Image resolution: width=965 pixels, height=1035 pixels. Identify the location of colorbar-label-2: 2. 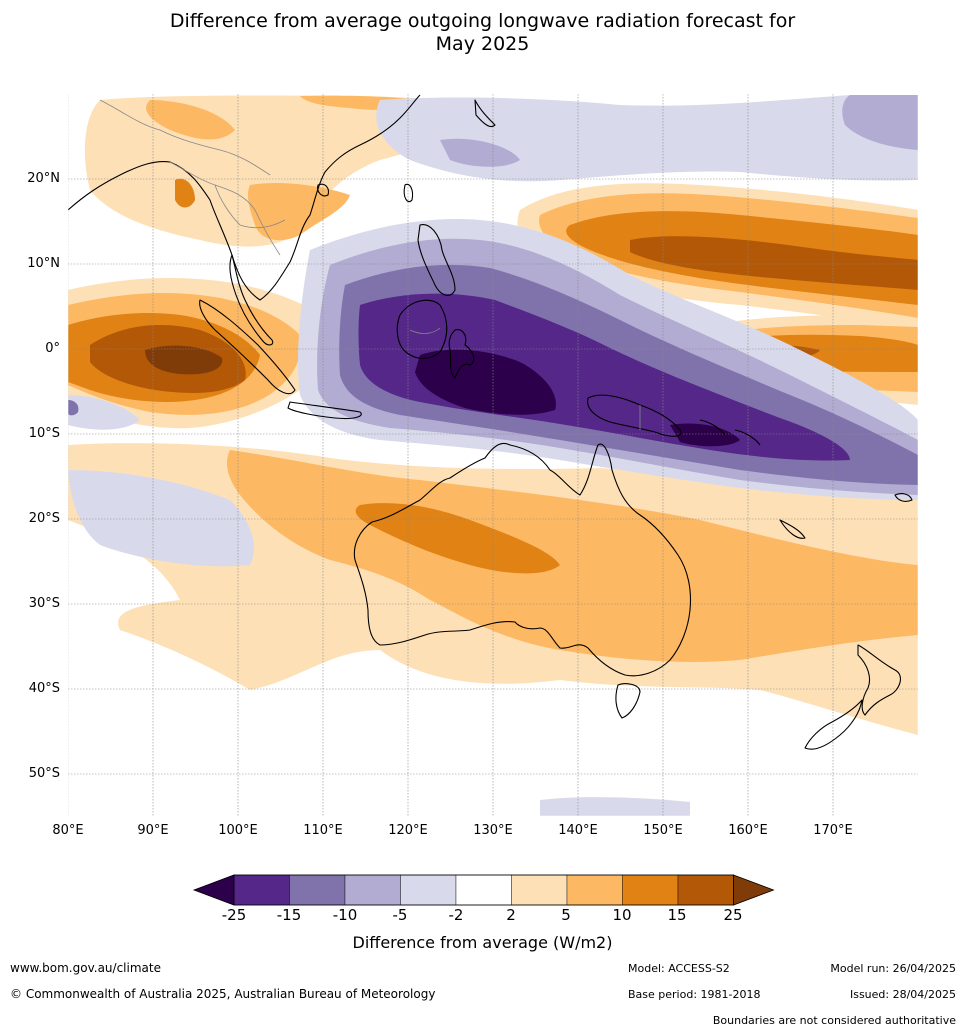
(511, 915).